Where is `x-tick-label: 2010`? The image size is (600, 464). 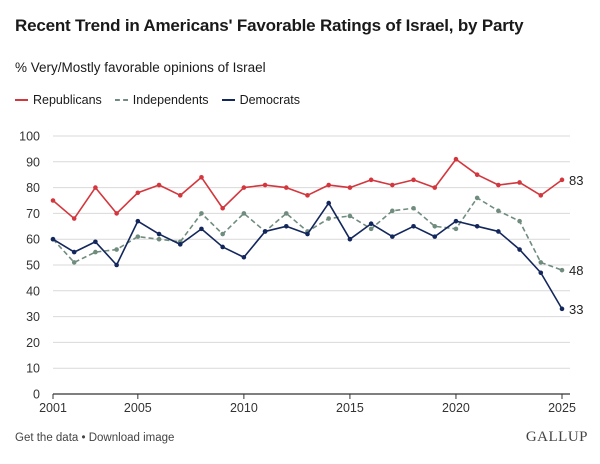 x-tick-label: 2010 is located at coordinates (244, 408).